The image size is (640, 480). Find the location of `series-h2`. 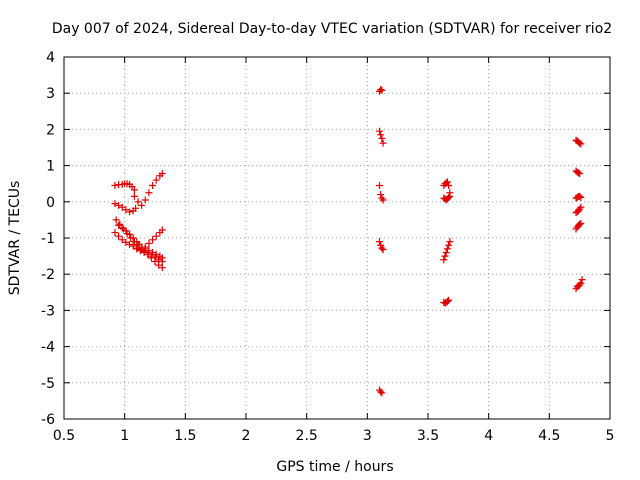

series-h2 is located at coordinates (447, 198).